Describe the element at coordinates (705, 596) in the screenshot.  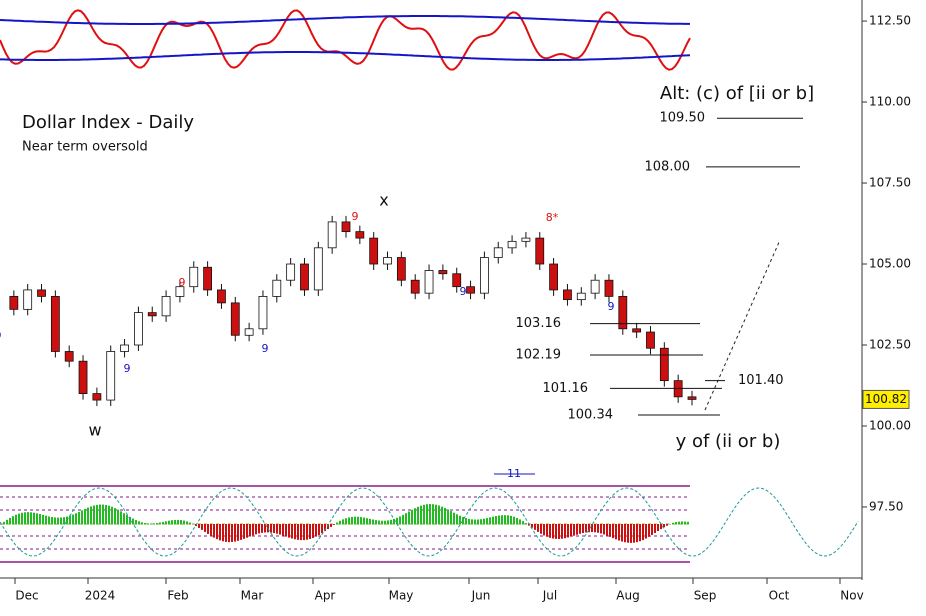
I see `x-tick-label: Sep` at that location.